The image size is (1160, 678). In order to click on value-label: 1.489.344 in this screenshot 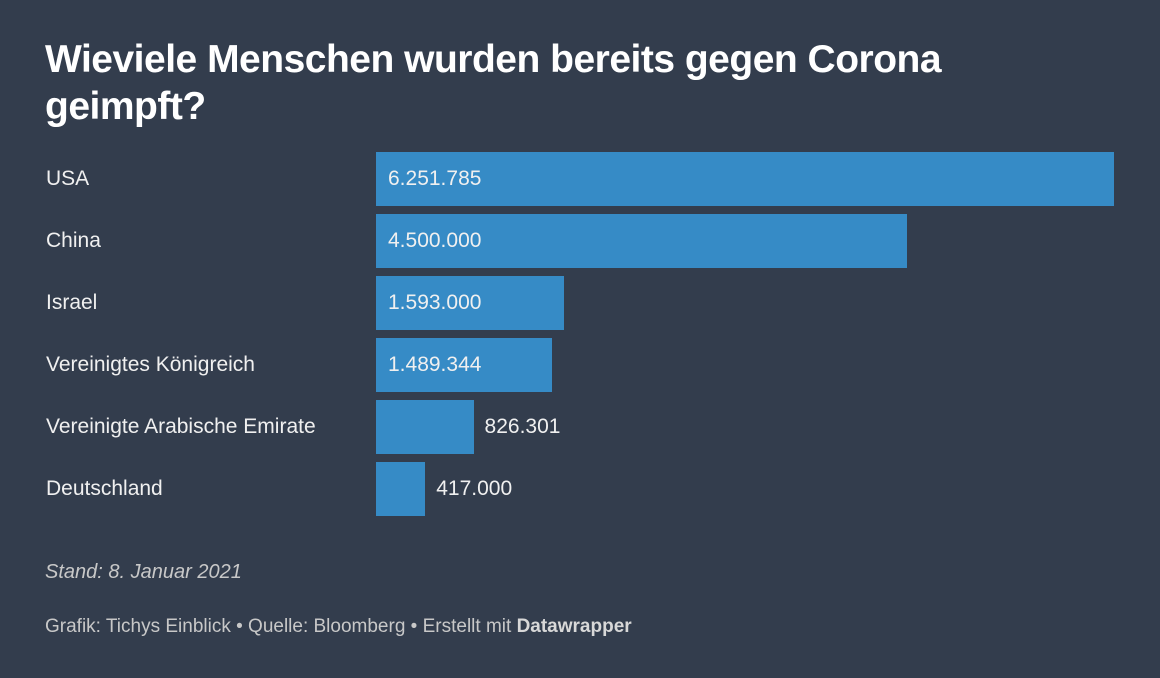, I will do `click(435, 364)`.